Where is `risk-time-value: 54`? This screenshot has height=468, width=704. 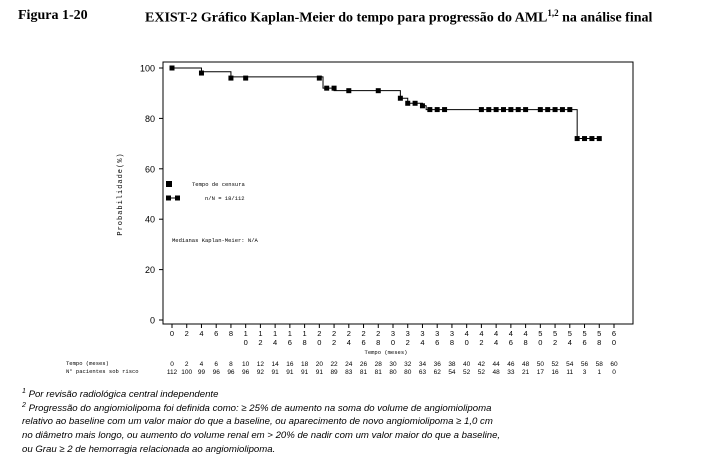
risk-time-value: 54 is located at coordinates (570, 364).